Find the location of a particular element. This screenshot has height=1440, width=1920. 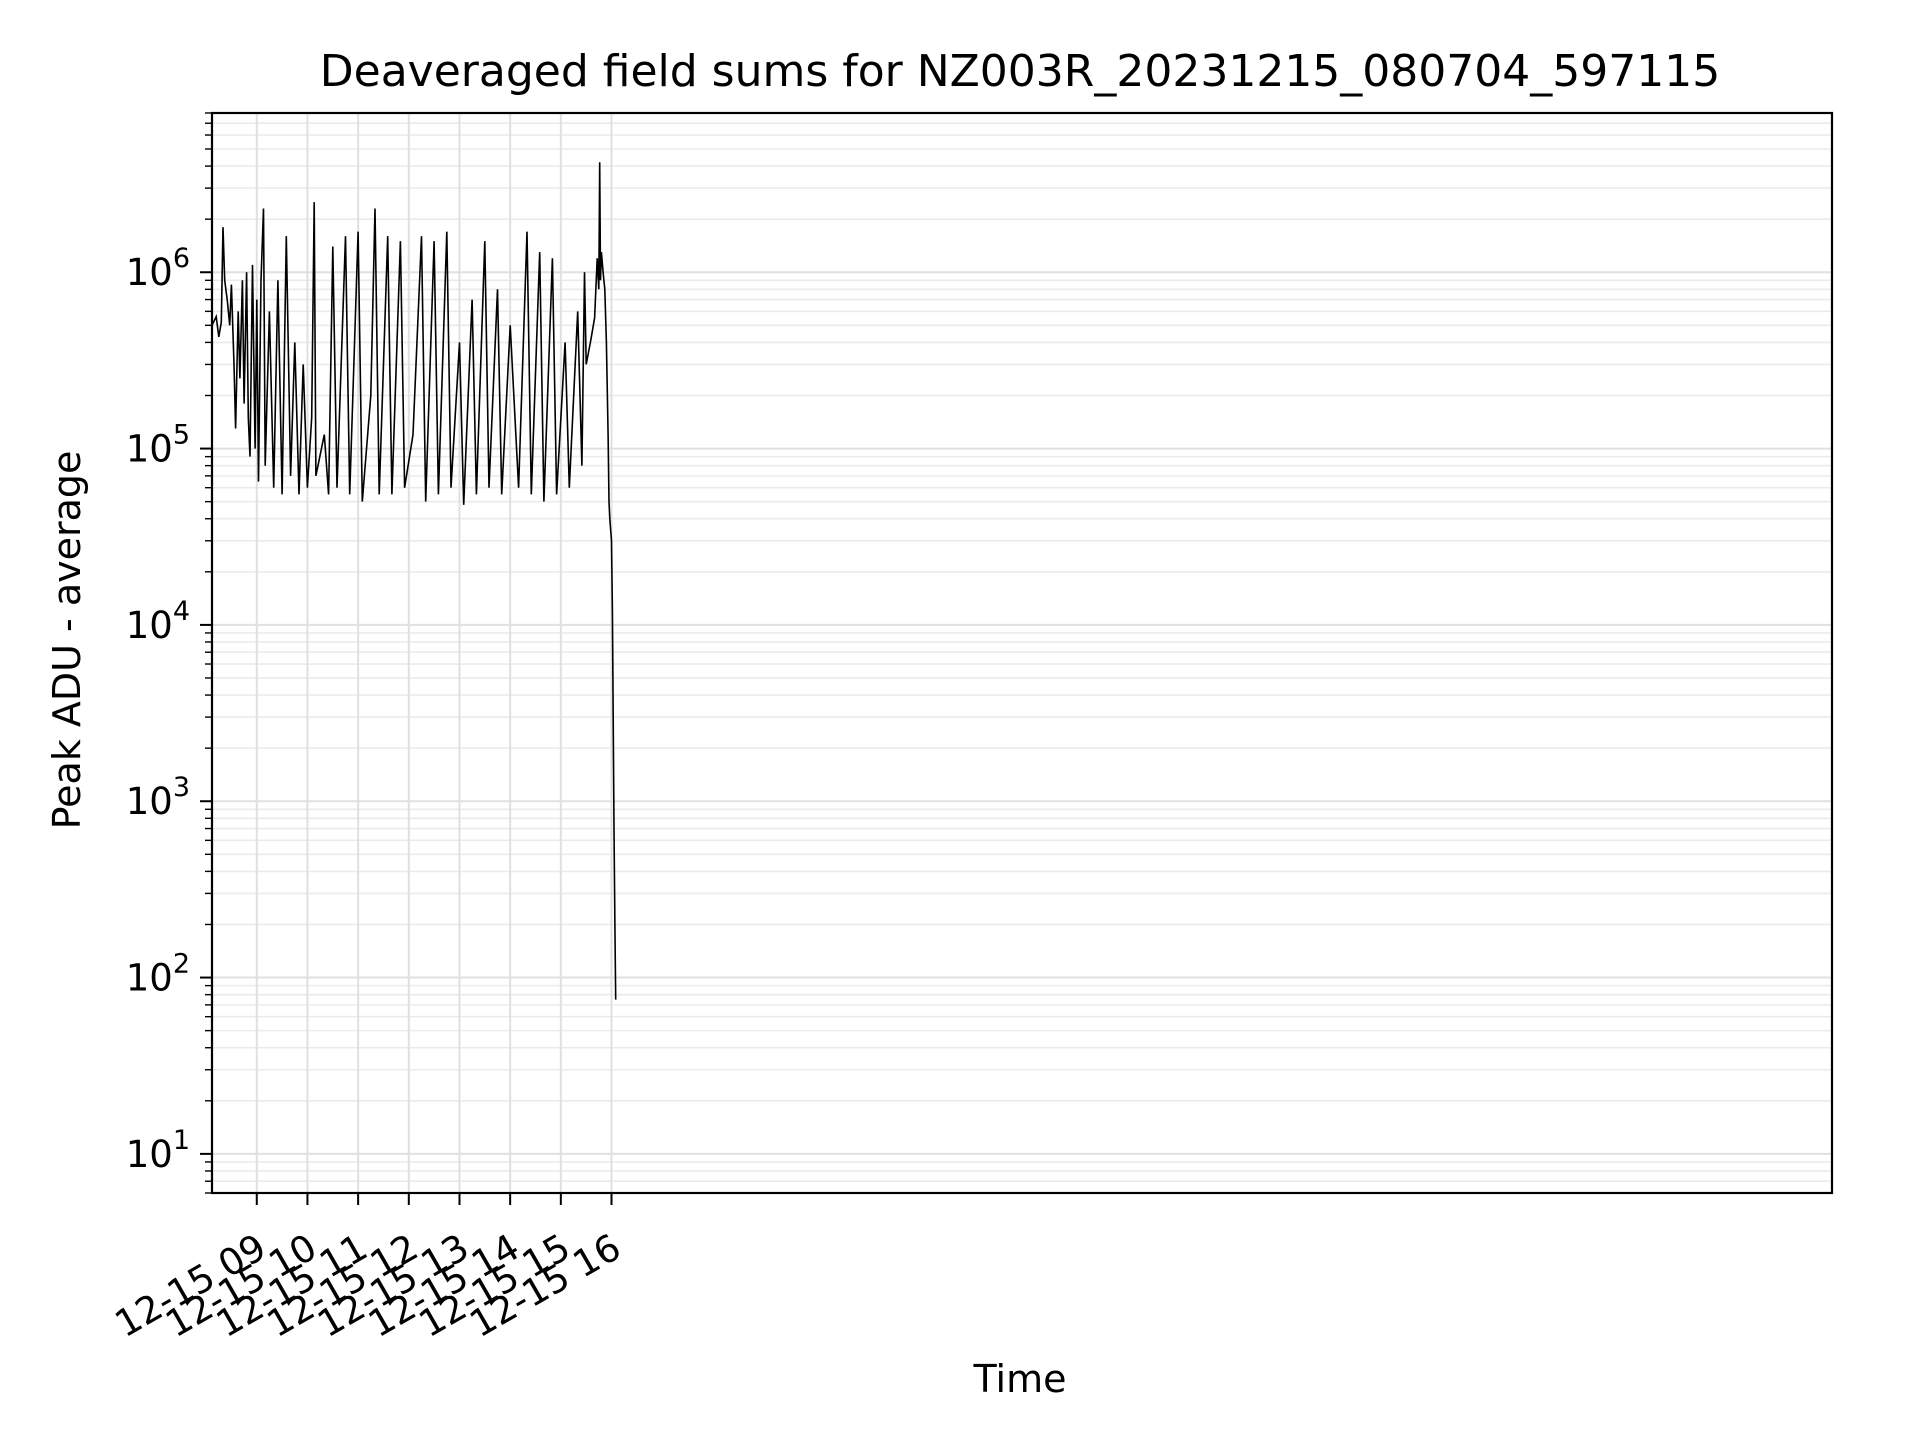

y-axis-label: Peak ADU - average is located at coordinates (67, 640).